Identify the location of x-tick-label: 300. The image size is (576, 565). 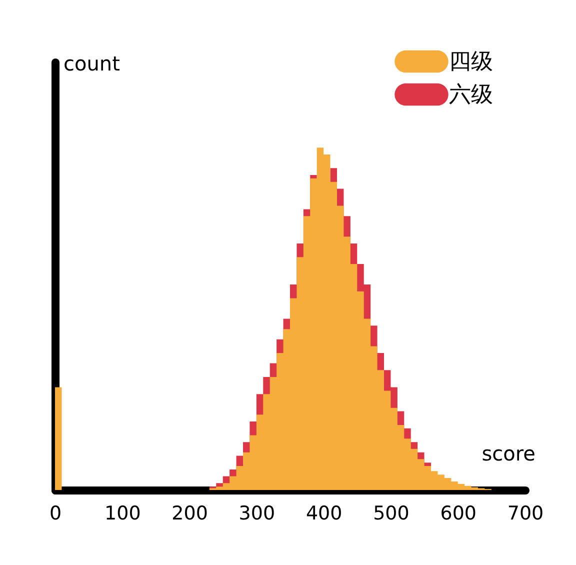
(257, 513).